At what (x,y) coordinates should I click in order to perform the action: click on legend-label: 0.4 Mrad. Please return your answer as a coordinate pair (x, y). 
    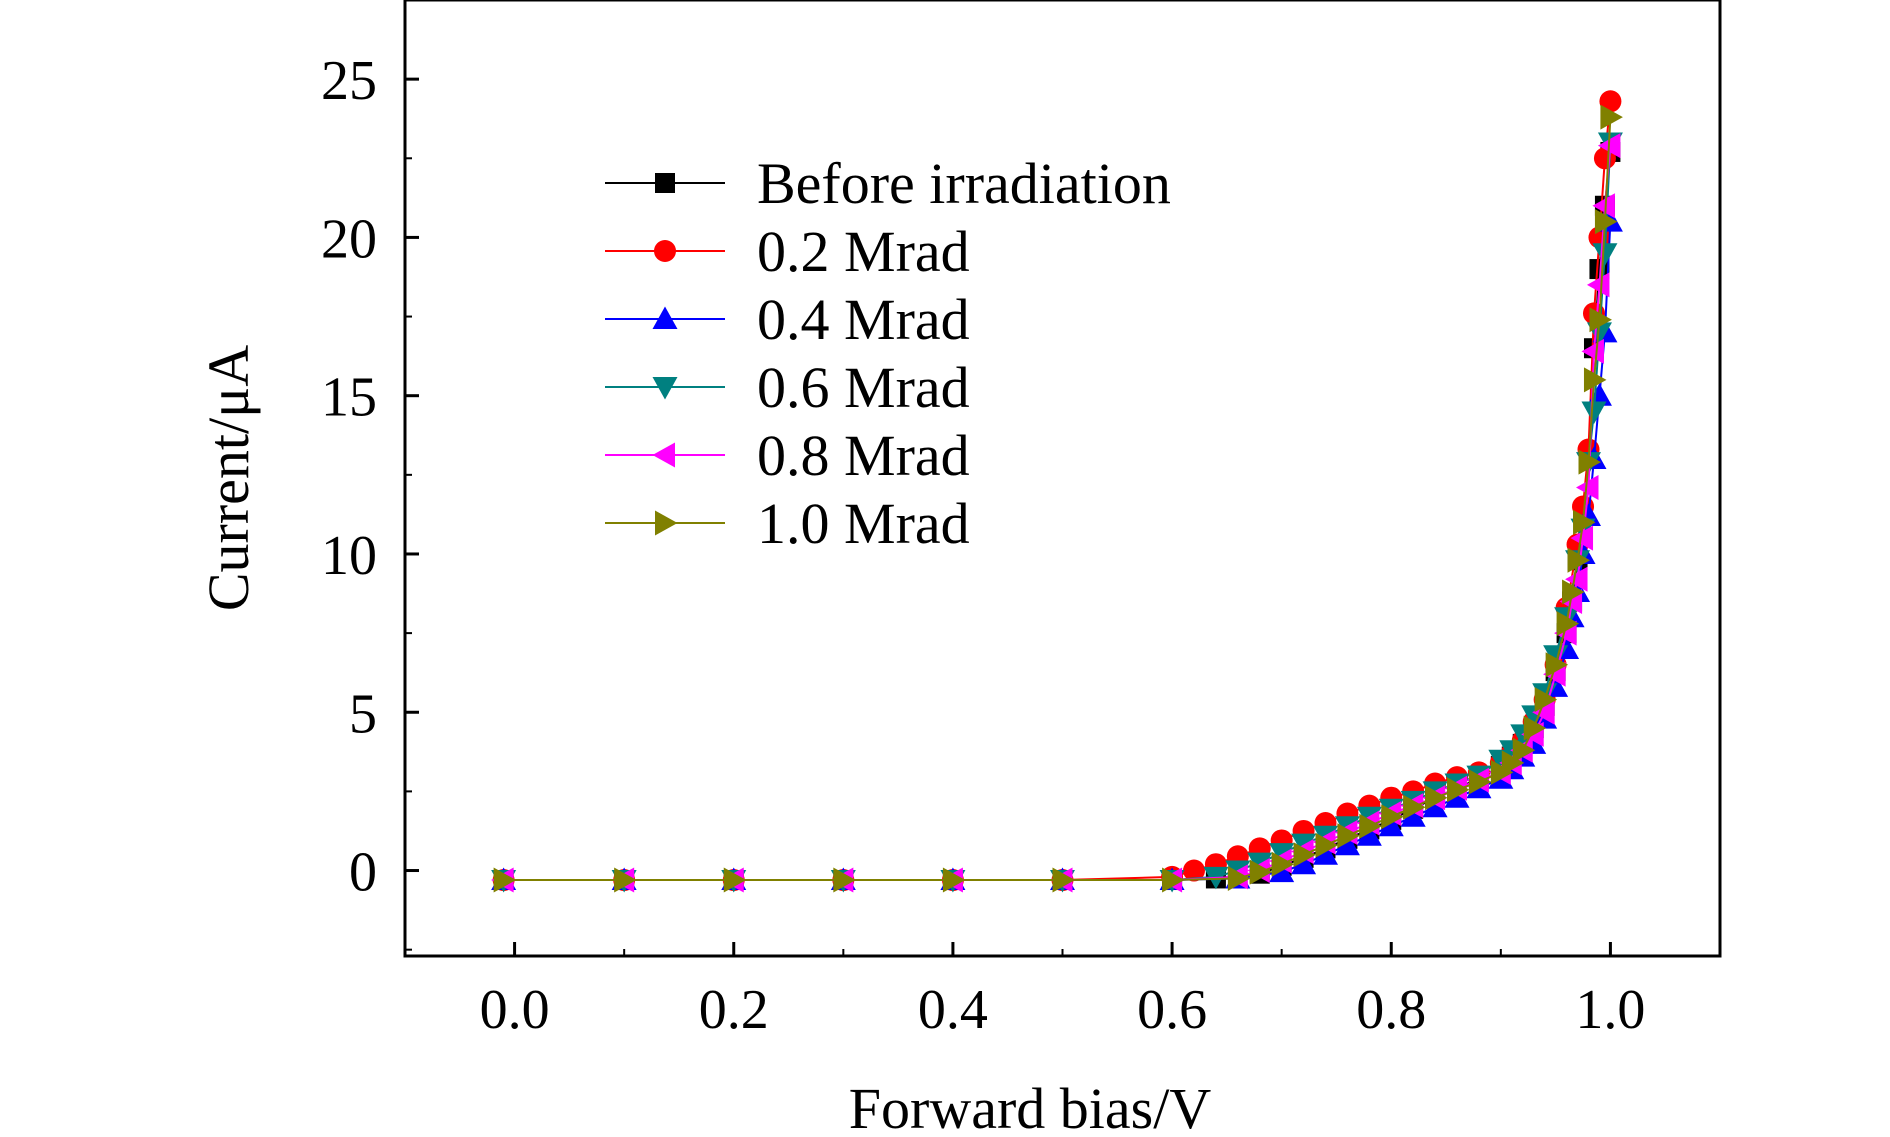
    Looking at the image, I should click on (863, 319).